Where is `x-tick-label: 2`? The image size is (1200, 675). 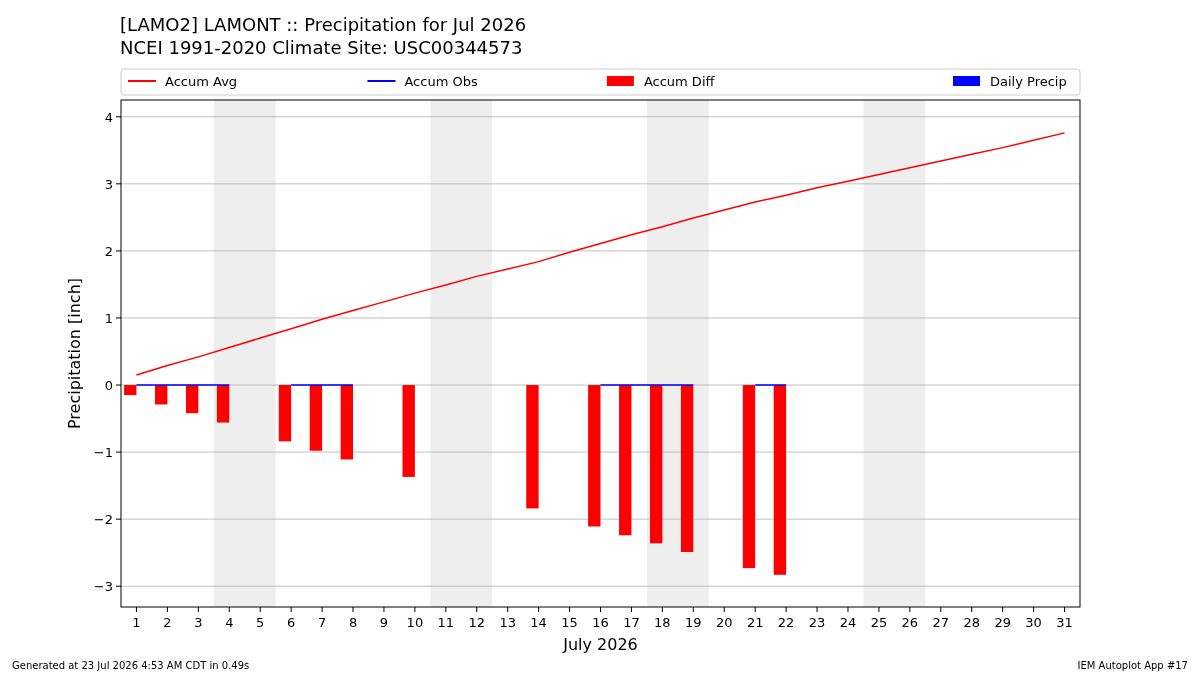
x-tick-label: 2 is located at coordinates (167, 622).